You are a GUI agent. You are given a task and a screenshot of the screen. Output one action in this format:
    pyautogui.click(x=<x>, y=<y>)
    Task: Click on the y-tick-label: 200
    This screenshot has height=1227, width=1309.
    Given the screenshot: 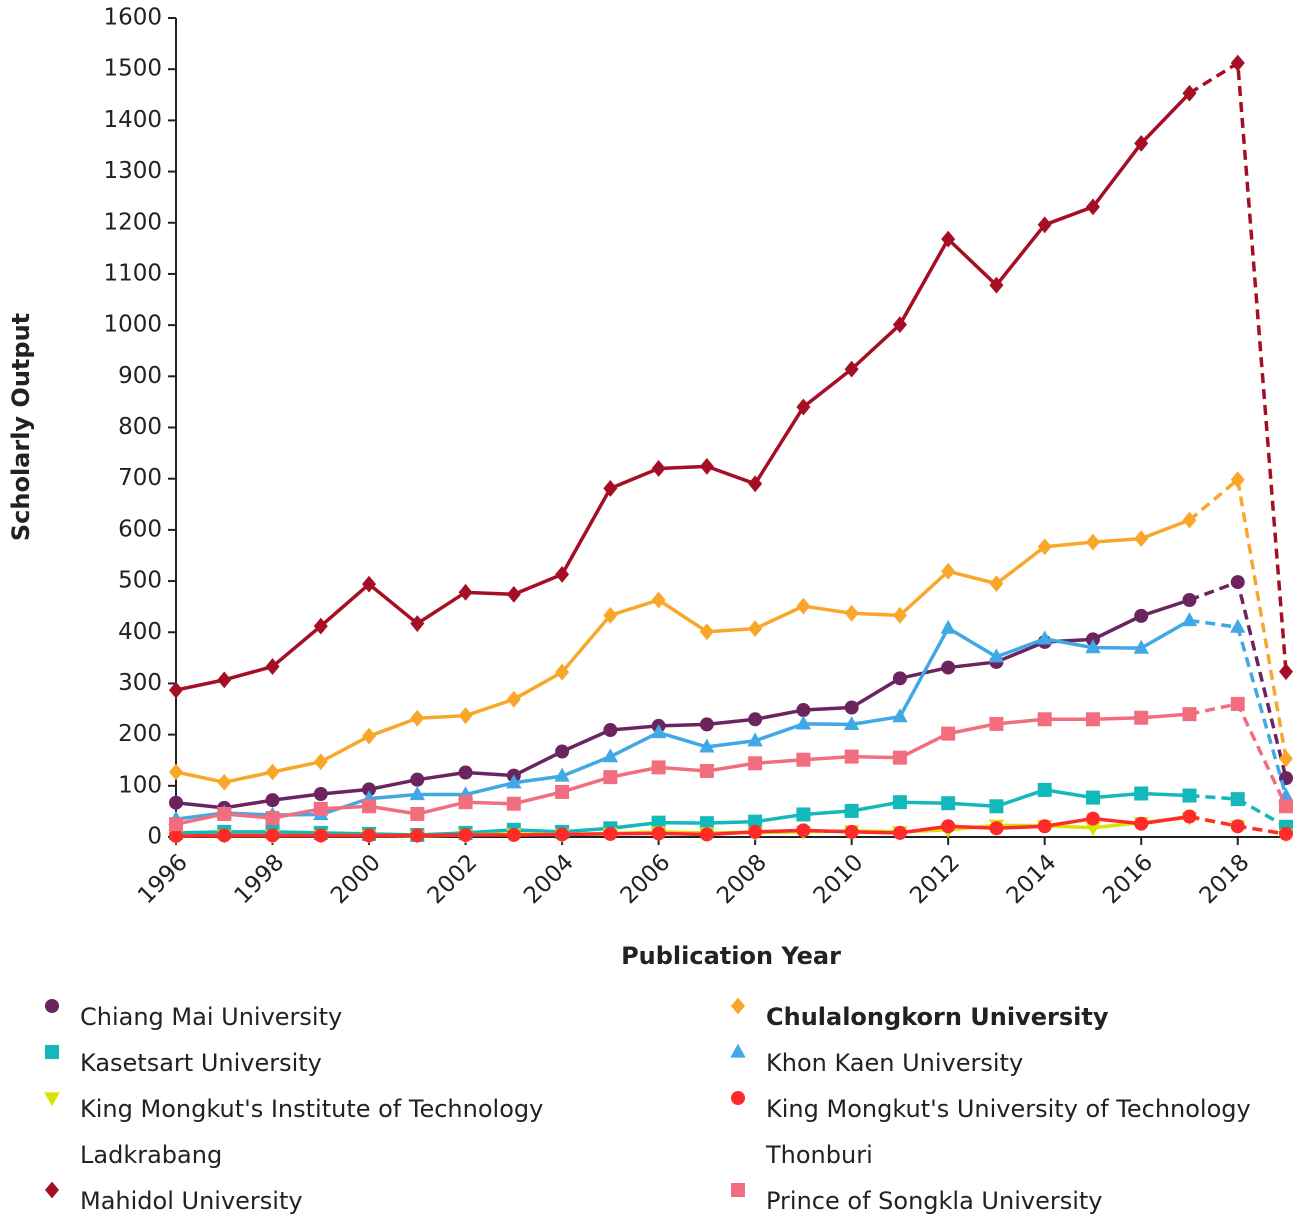 What is the action you would take?
    pyautogui.click(x=140, y=734)
    